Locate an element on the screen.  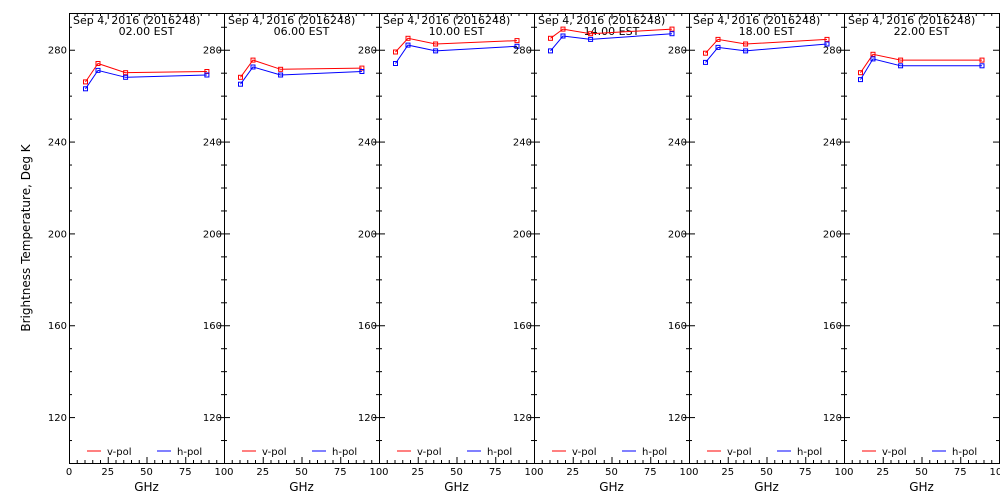
legend-label: h-pol is located at coordinates (964, 452).